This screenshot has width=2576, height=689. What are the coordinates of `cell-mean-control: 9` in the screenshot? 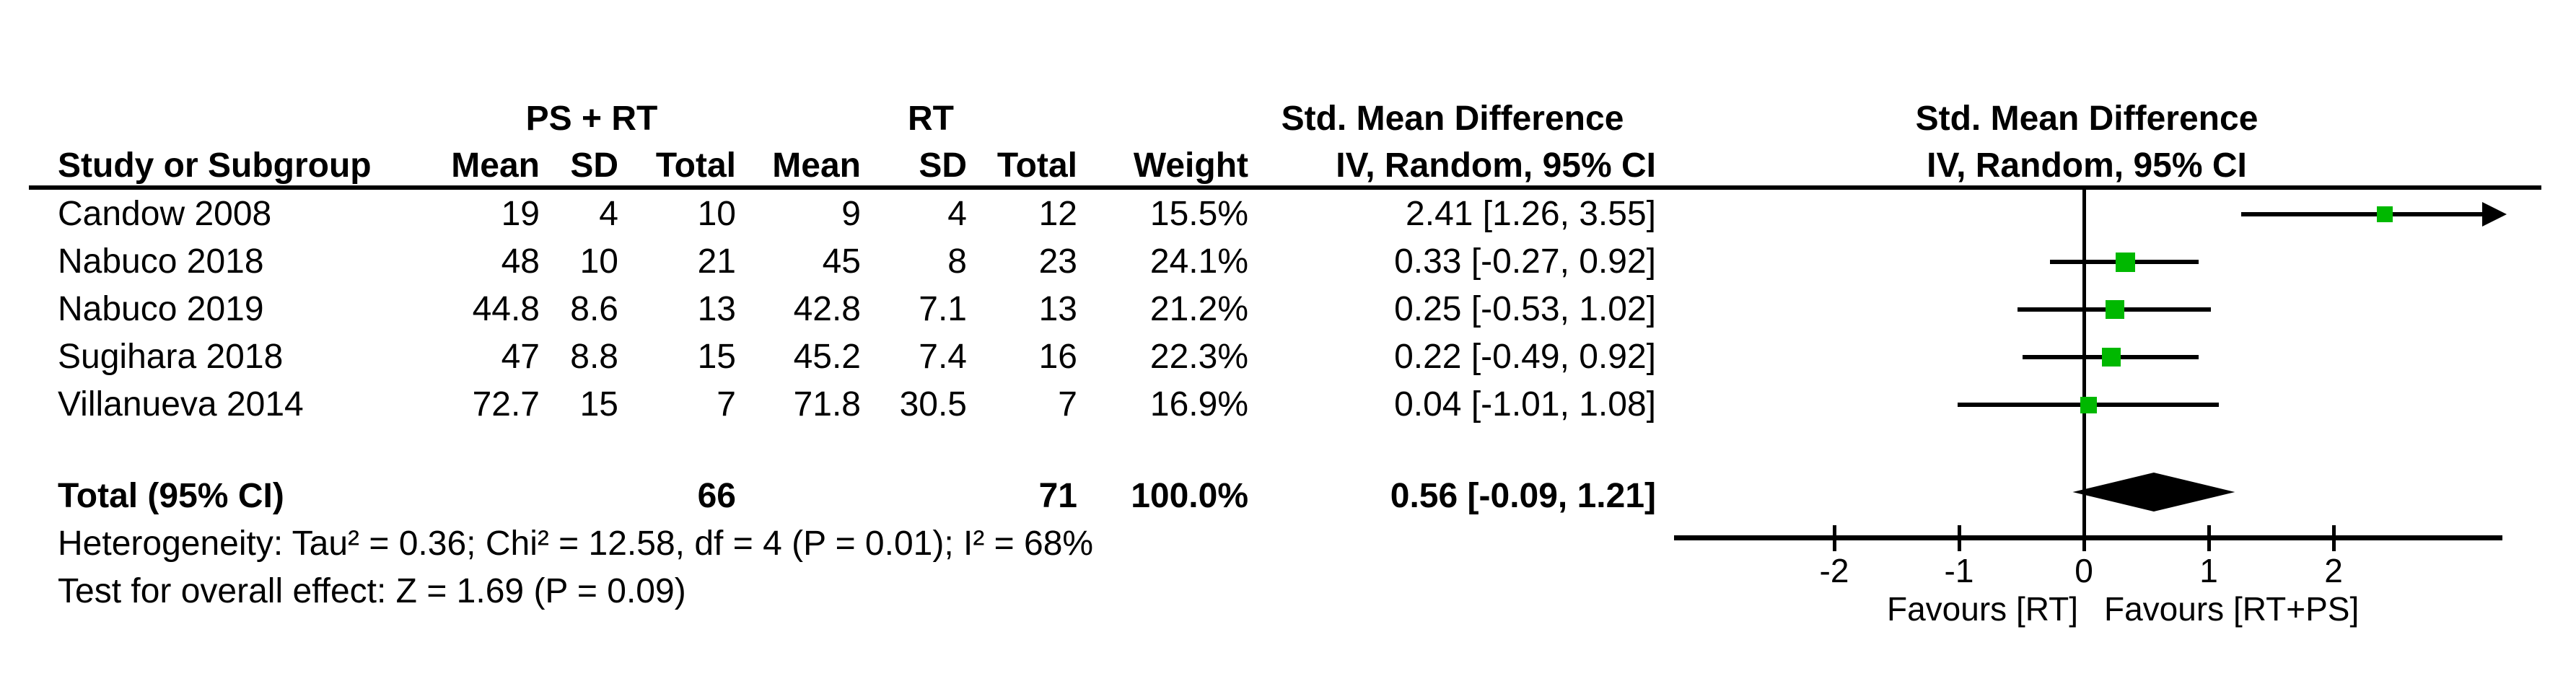 It's located at (851, 214).